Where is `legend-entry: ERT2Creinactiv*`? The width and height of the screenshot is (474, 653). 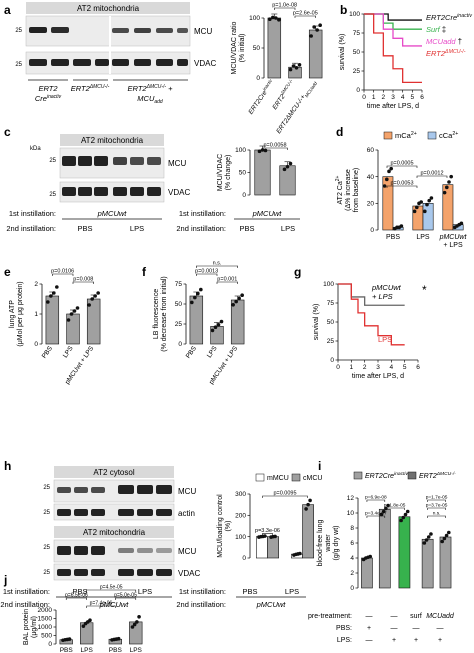
legend-entry: ERT2Creinactiv* is located at coordinates (450, 17).